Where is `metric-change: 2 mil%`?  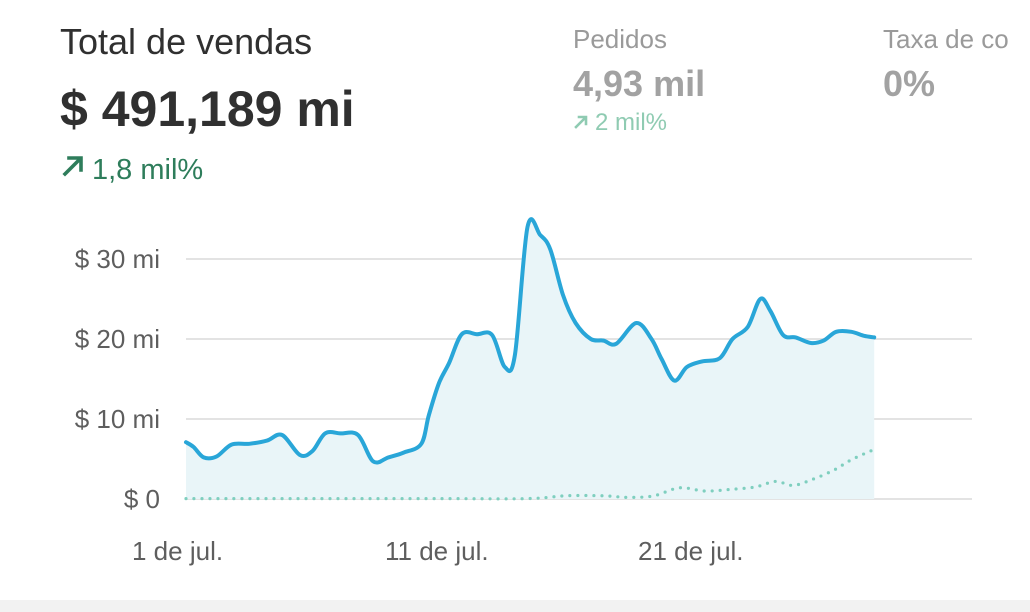 metric-change: 2 mil% is located at coordinates (639, 123).